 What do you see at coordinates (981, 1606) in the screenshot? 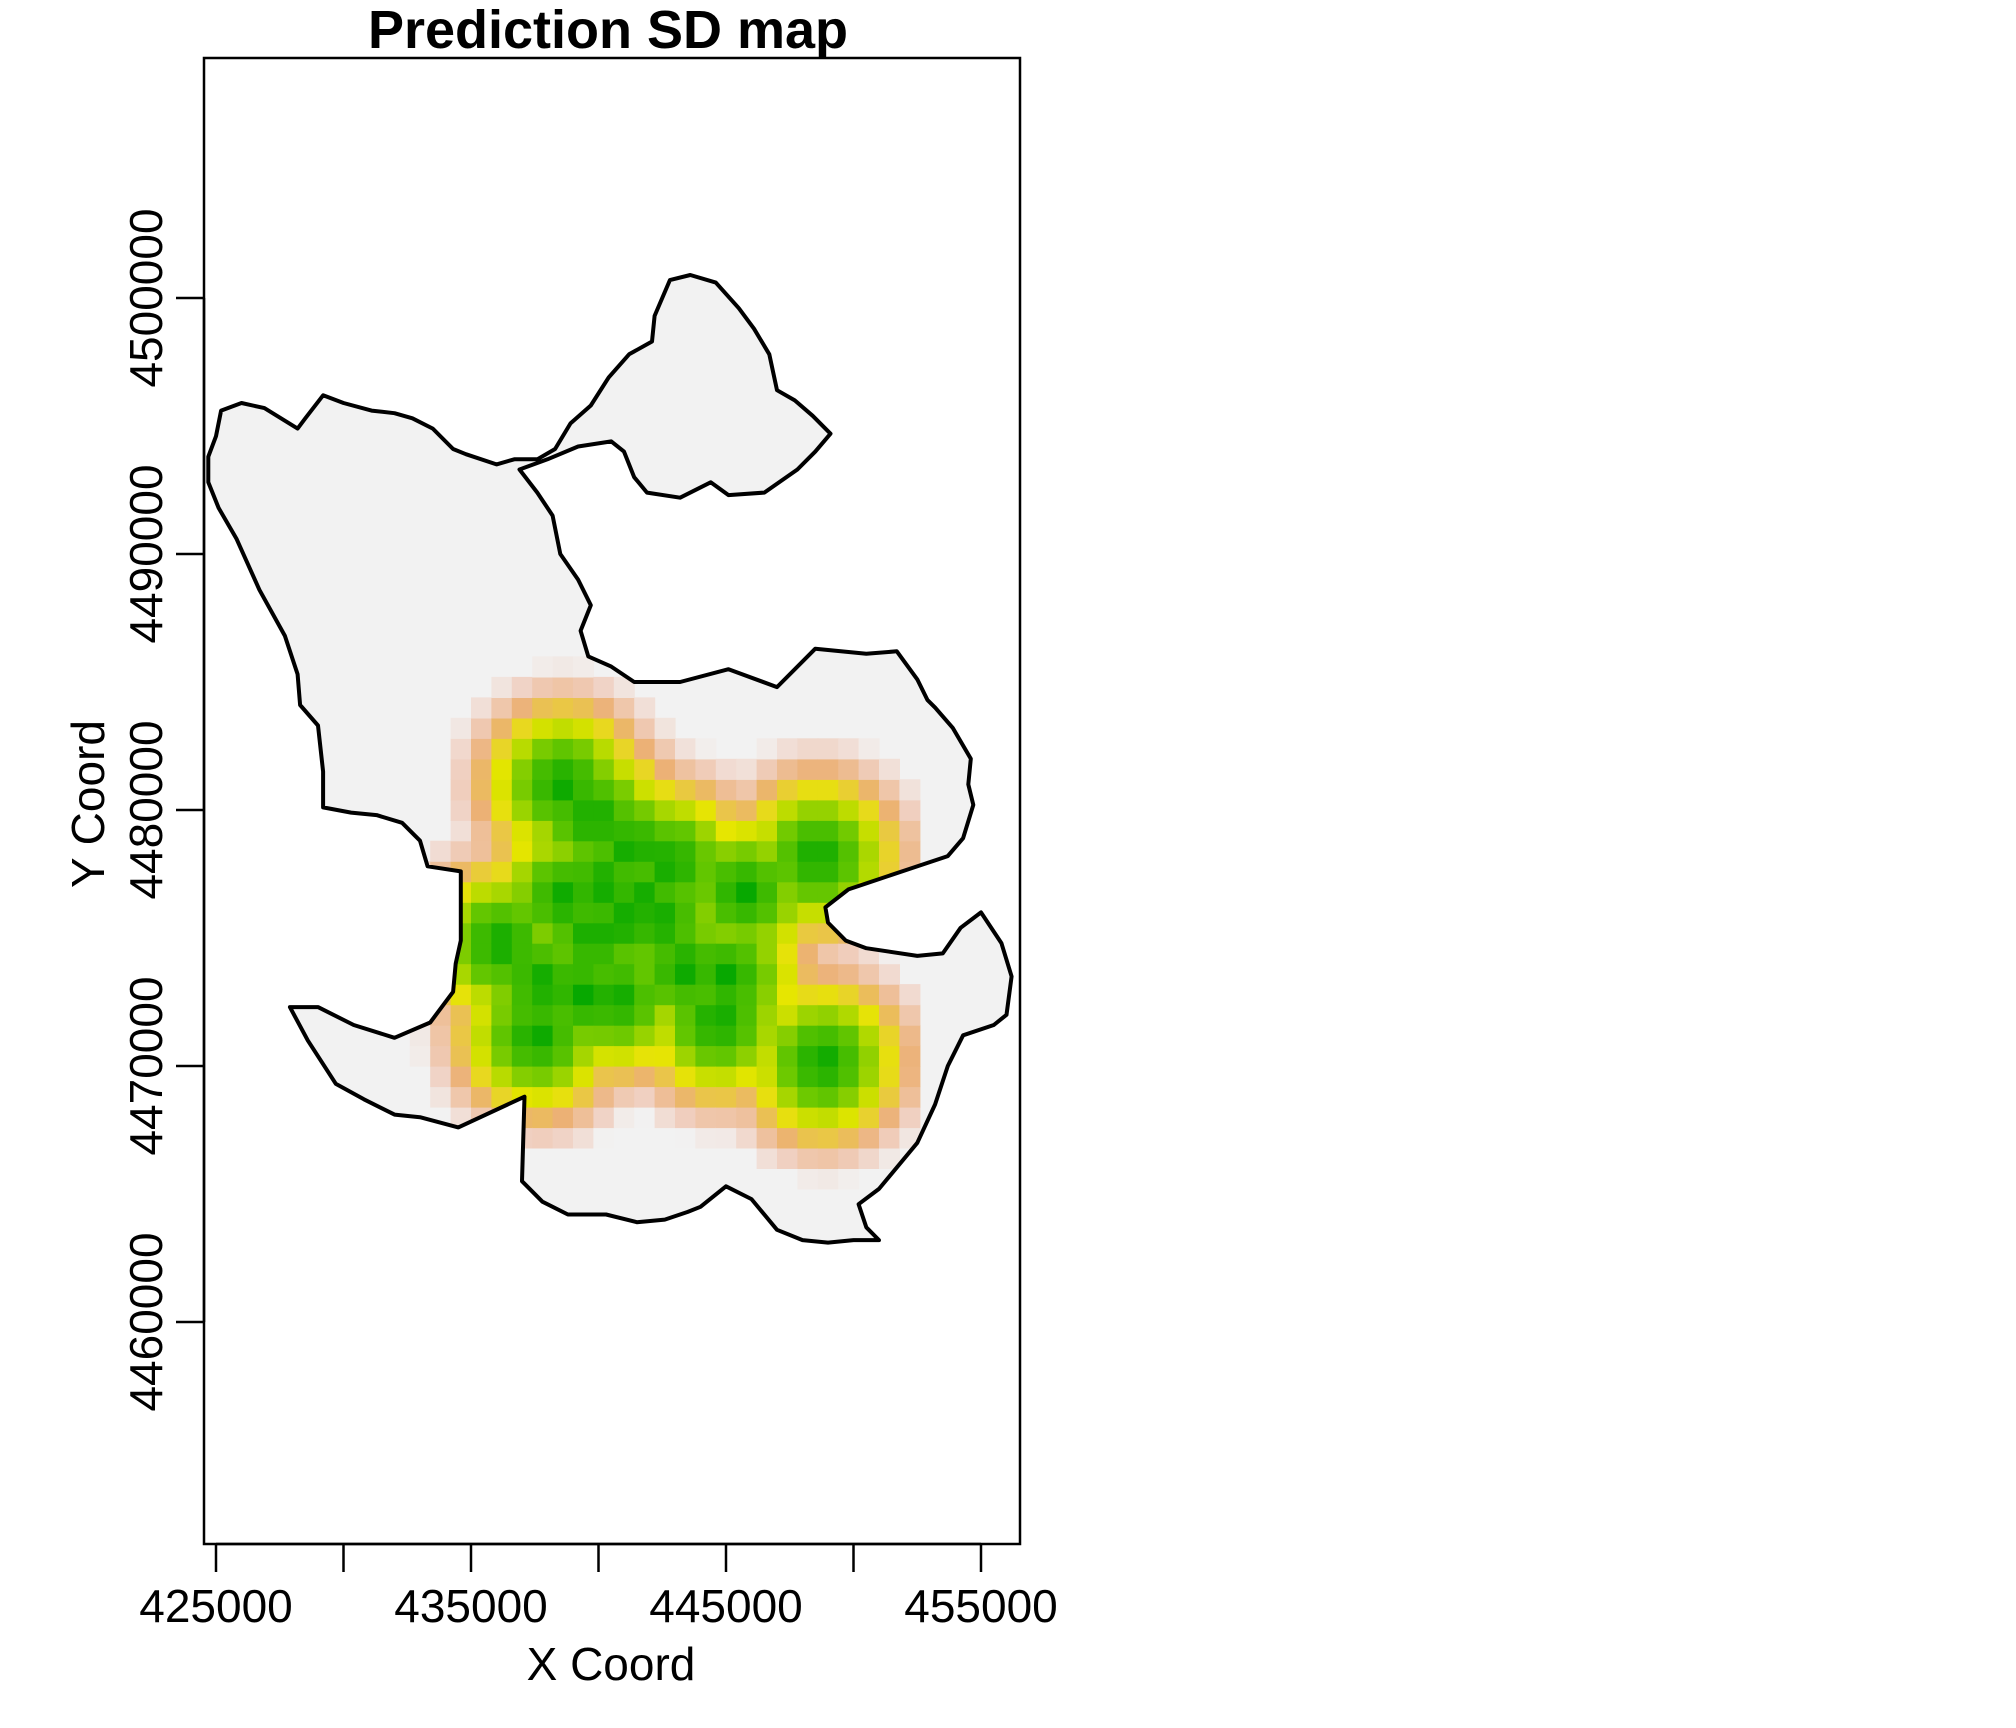
I see `x-tick-label: 455000` at bounding box center [981, 1606].